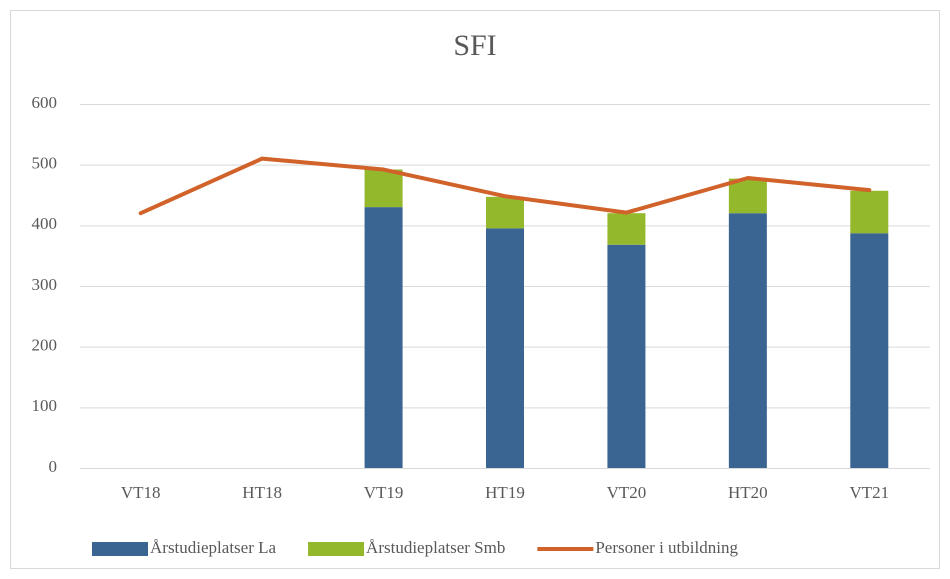 The image size is (950, 579). Describe the element at coordinates (262, 492) in the screenshot. I see `x-tick-label: HT18` at that location.